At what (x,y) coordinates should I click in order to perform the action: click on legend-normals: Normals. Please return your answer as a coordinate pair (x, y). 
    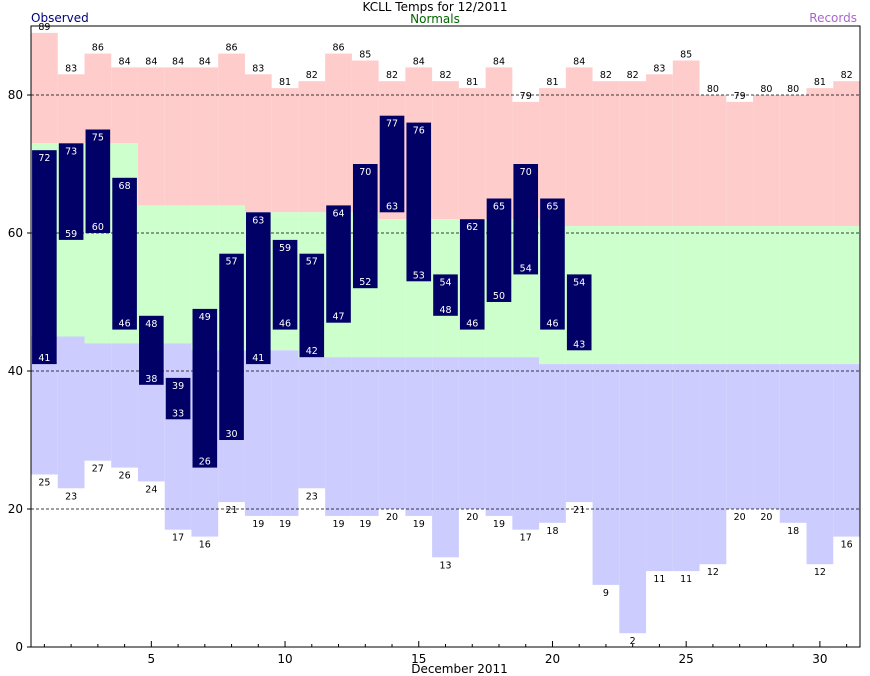
    Looking at the image, I should click on (435, 19).